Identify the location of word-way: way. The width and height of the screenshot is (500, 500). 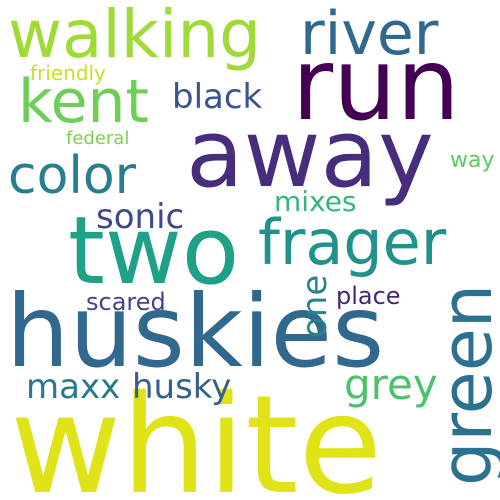
(472, 160).